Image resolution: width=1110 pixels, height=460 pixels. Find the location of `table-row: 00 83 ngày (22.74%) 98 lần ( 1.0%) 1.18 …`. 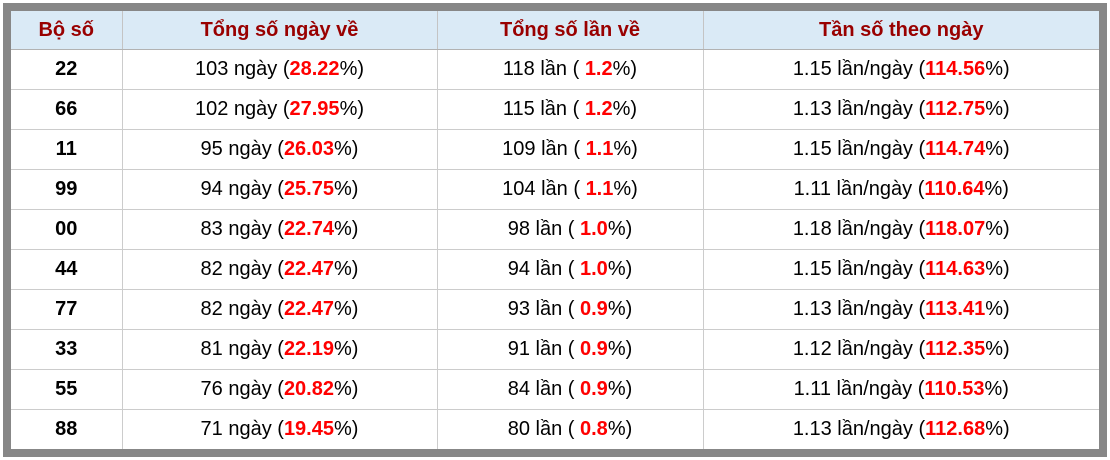

table-row: 00 83 ngày (22.74%) 98 lần ( 1.0%) 1.18 … is located at coordinates (555, 229).